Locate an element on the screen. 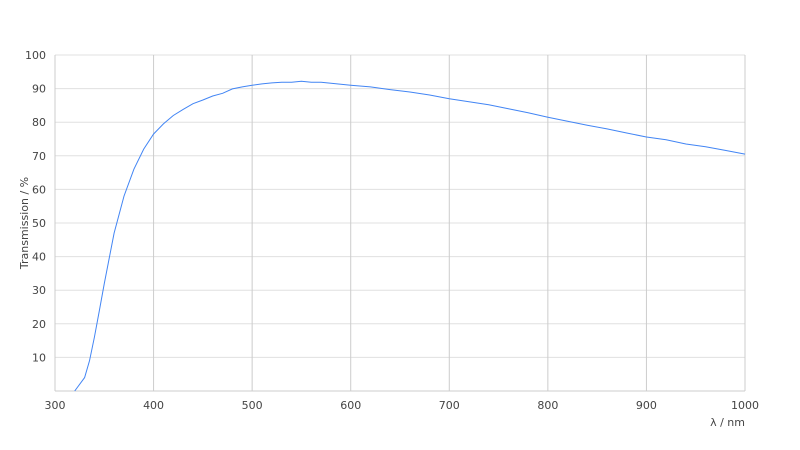  y-axis-label: Transmission / % is located at coordinates (24, 223).